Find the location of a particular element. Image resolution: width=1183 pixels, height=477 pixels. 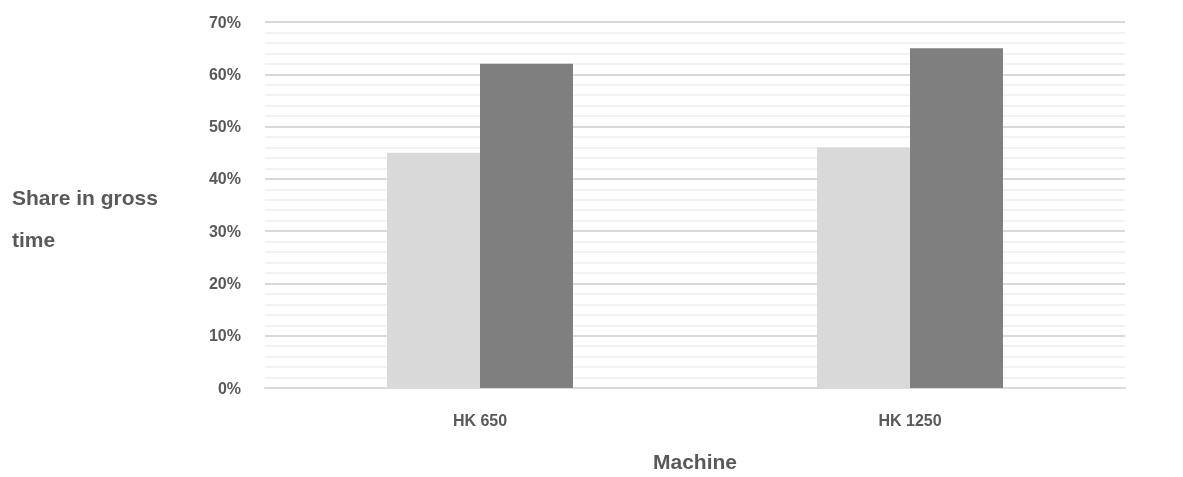

x-tick-label: HK 1250 is located at coordinates (910, 420).